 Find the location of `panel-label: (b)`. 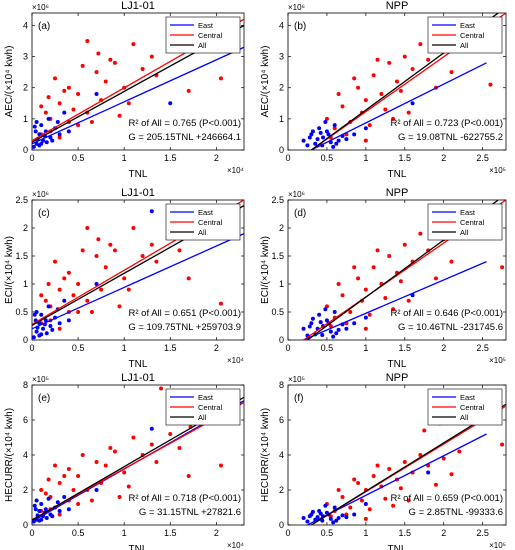

panel-label: (b) is located at coordinates (300, 26).